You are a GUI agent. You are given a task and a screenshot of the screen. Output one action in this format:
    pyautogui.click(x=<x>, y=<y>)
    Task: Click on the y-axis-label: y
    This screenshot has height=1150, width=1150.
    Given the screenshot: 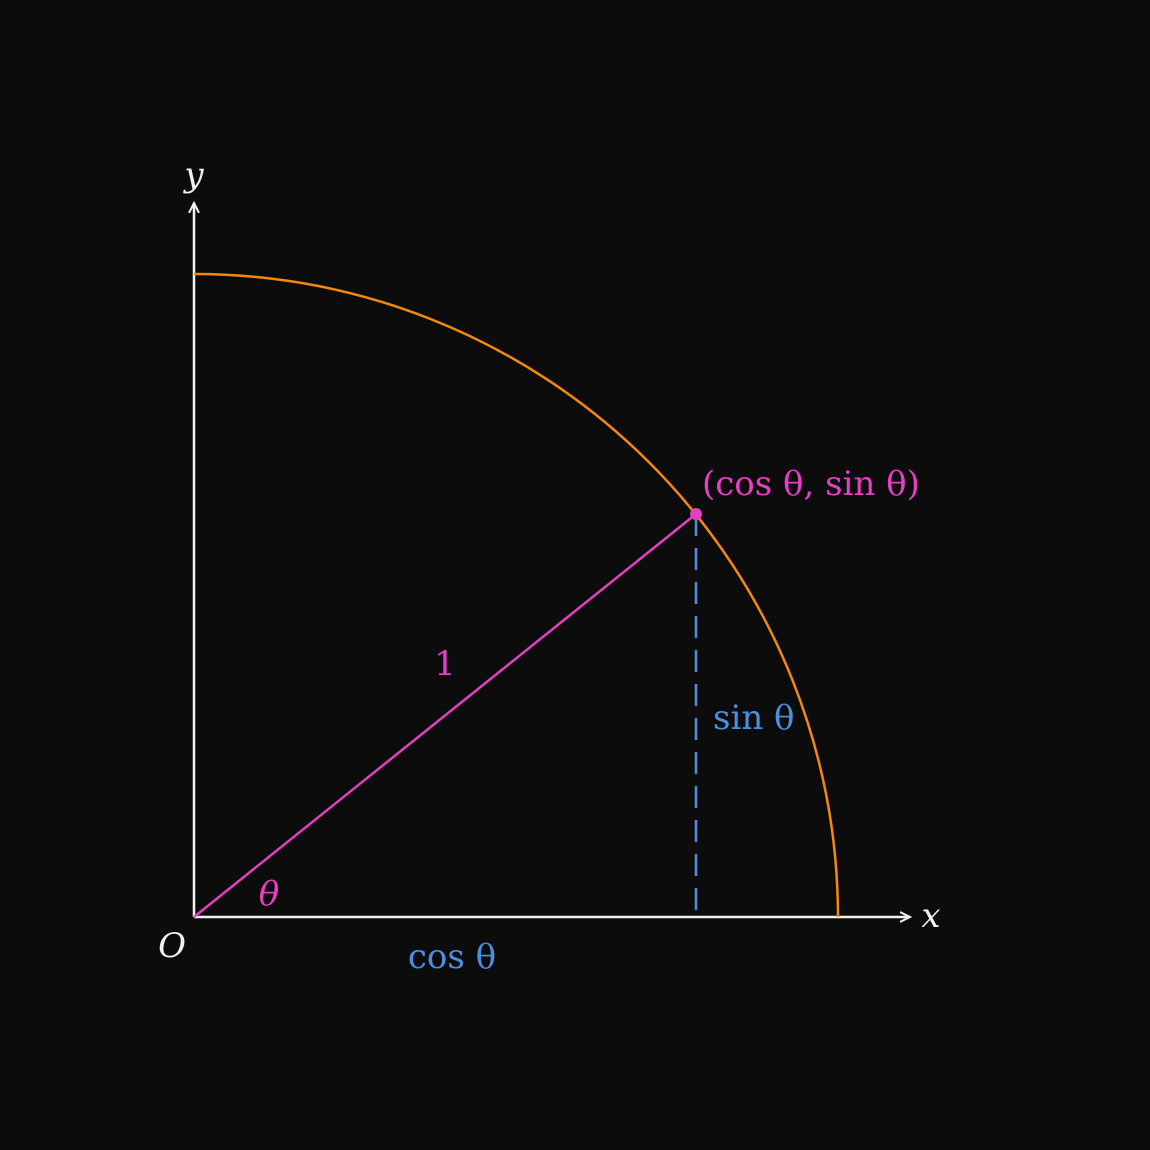 What is the action you would take?
    pyautogui.click(x=193, y=175)
    